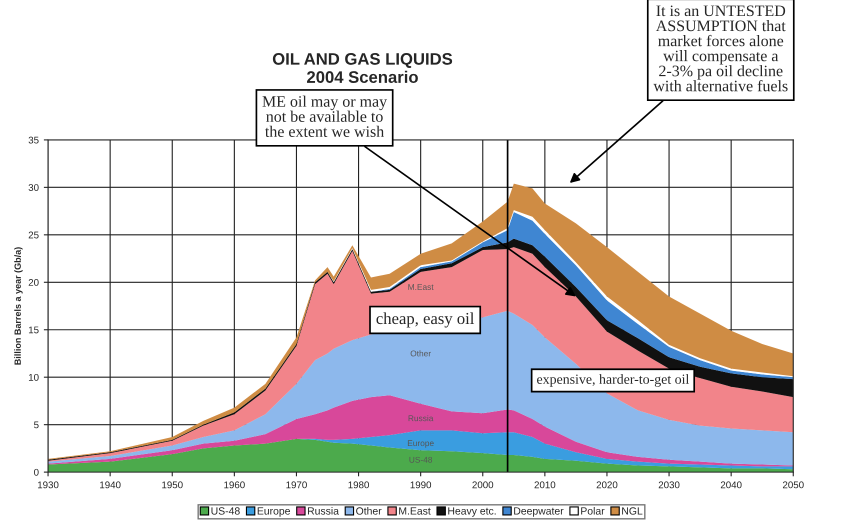 The height and width of the screenshot is (524, 843). Describe the element at coordinates (669, 484) in the screenshot. I see `x-tick-label: 2030` at that location.